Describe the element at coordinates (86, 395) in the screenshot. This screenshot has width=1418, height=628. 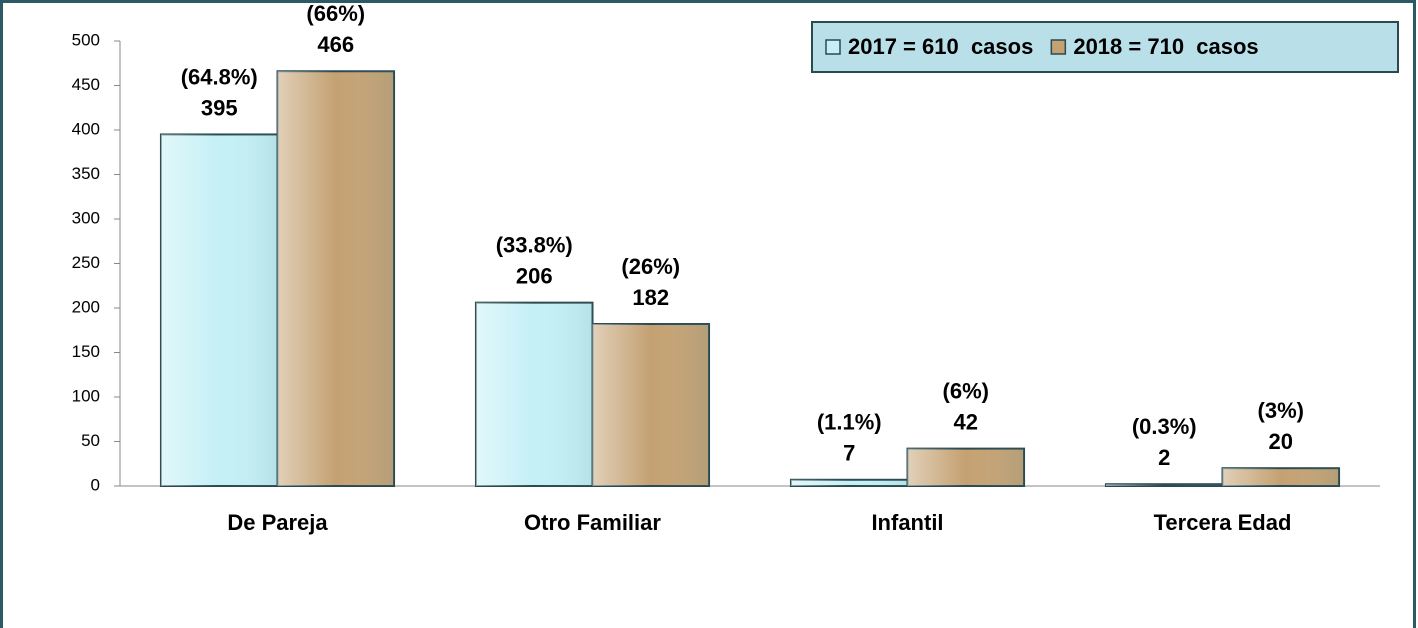
I see `y-tick-label: 100` at that location.